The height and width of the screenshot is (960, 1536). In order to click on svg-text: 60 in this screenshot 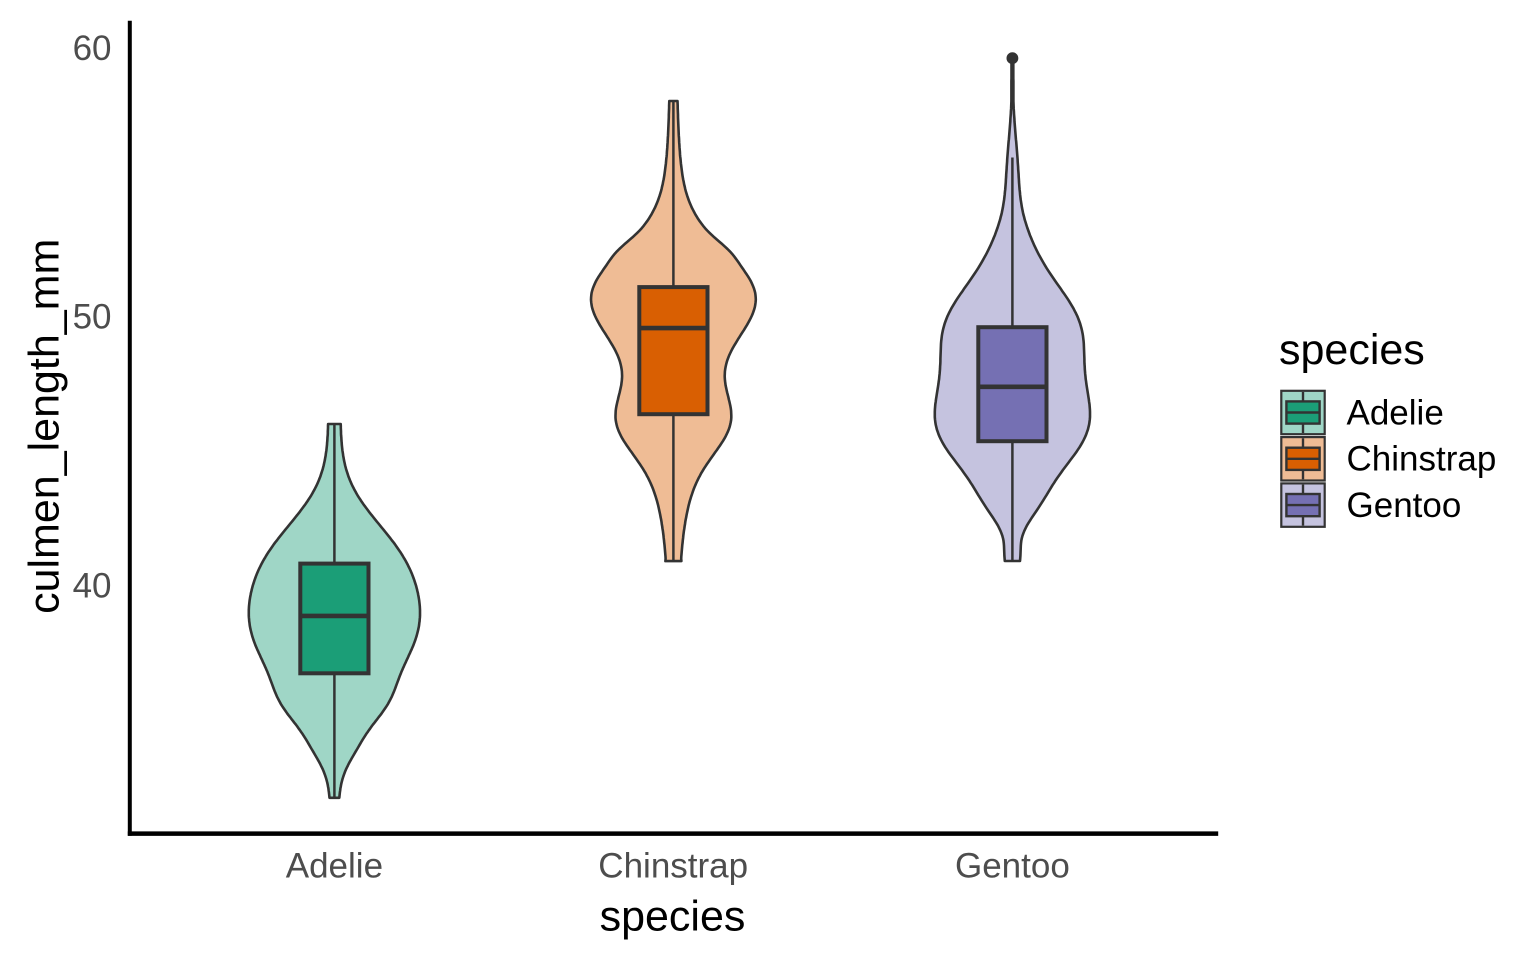, I will do `click(92, 48)`.